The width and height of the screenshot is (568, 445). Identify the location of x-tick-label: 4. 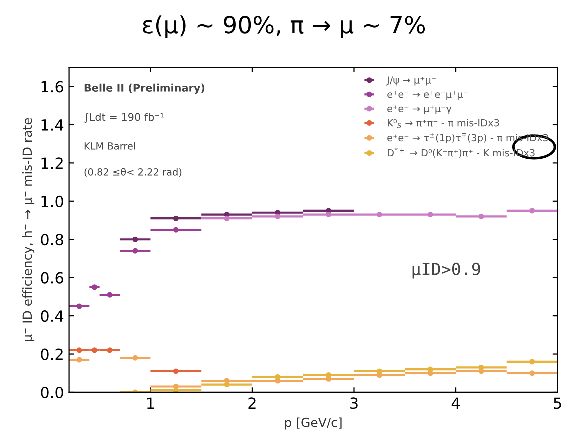
(456, 403).